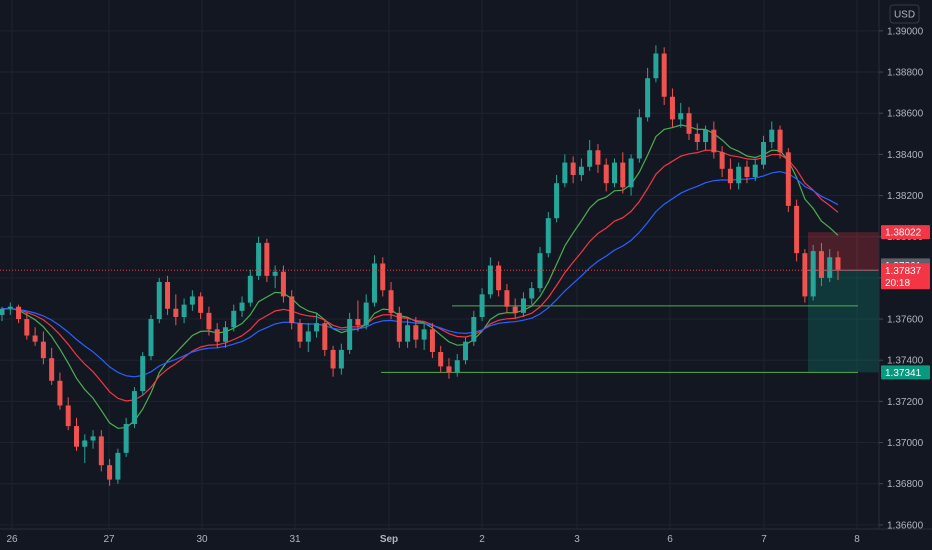 This screenshot has height=550, width=932. Describe the element at coordinates (843, 321) in the screenshot. I see `position-target-zone` at that location.